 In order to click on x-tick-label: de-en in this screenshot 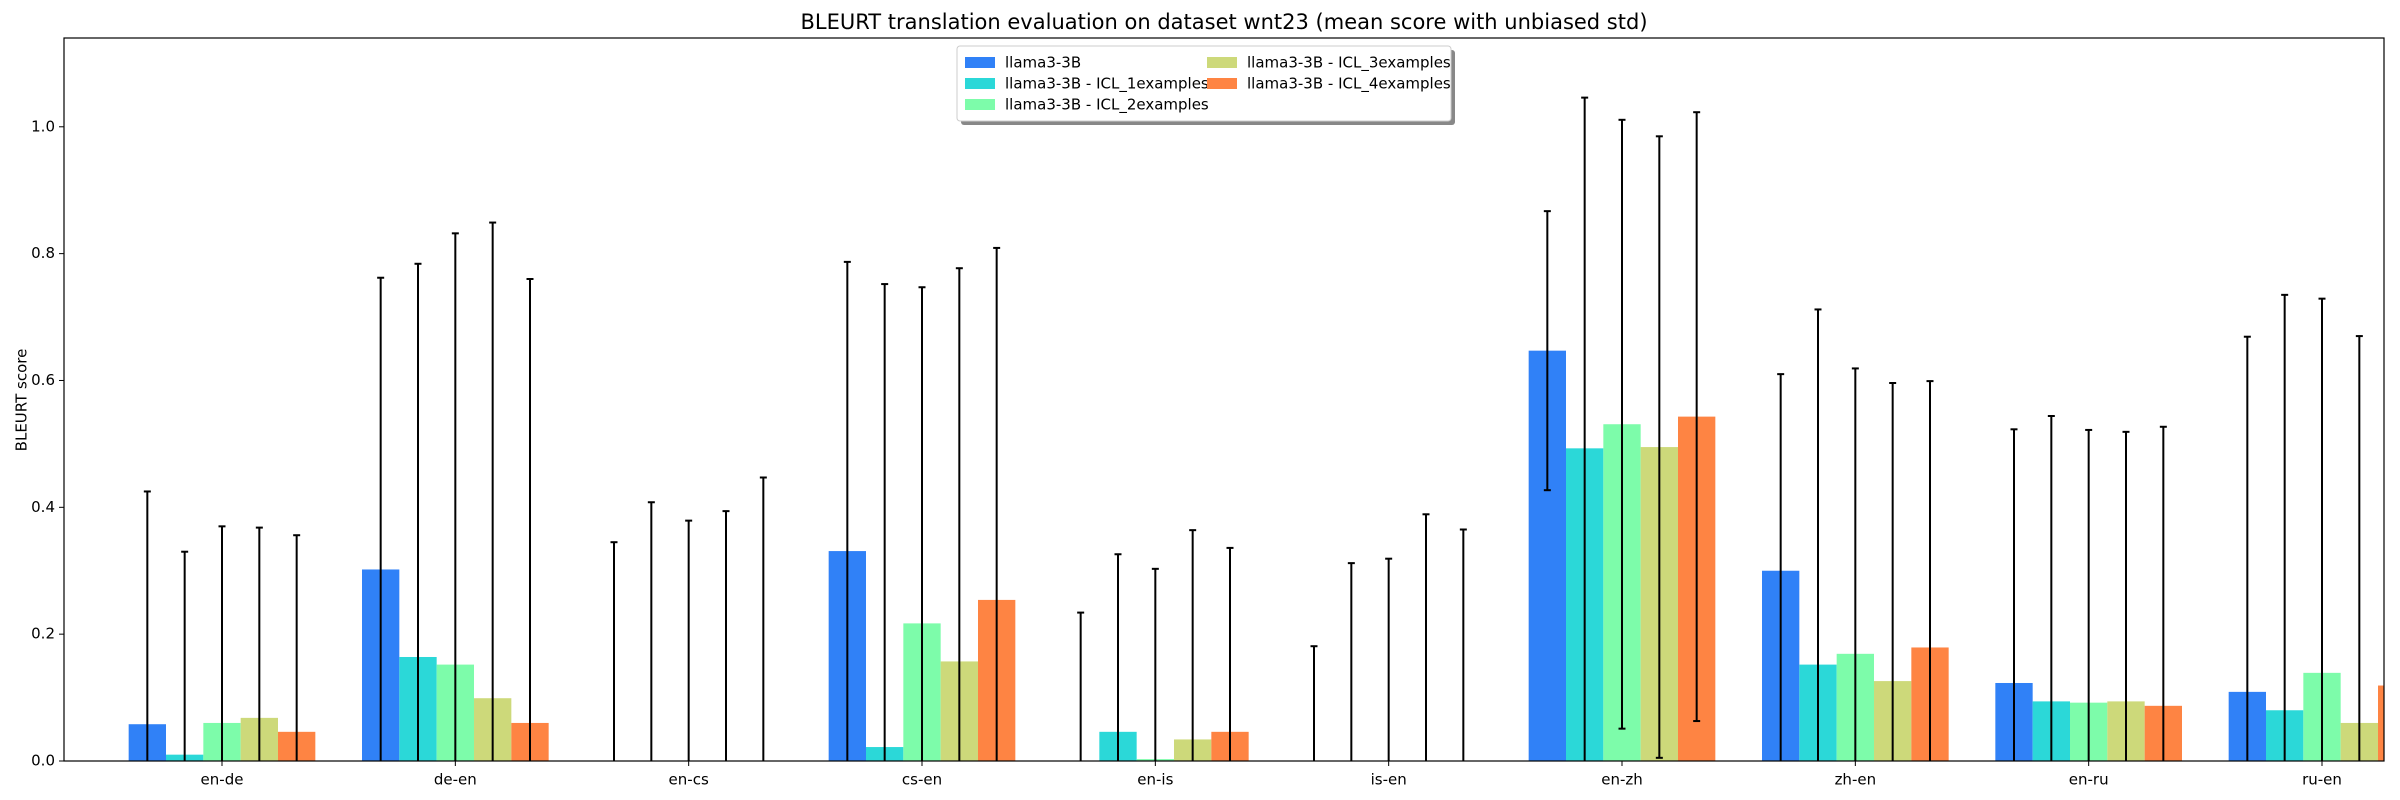, I will do `click(455, 780)`.